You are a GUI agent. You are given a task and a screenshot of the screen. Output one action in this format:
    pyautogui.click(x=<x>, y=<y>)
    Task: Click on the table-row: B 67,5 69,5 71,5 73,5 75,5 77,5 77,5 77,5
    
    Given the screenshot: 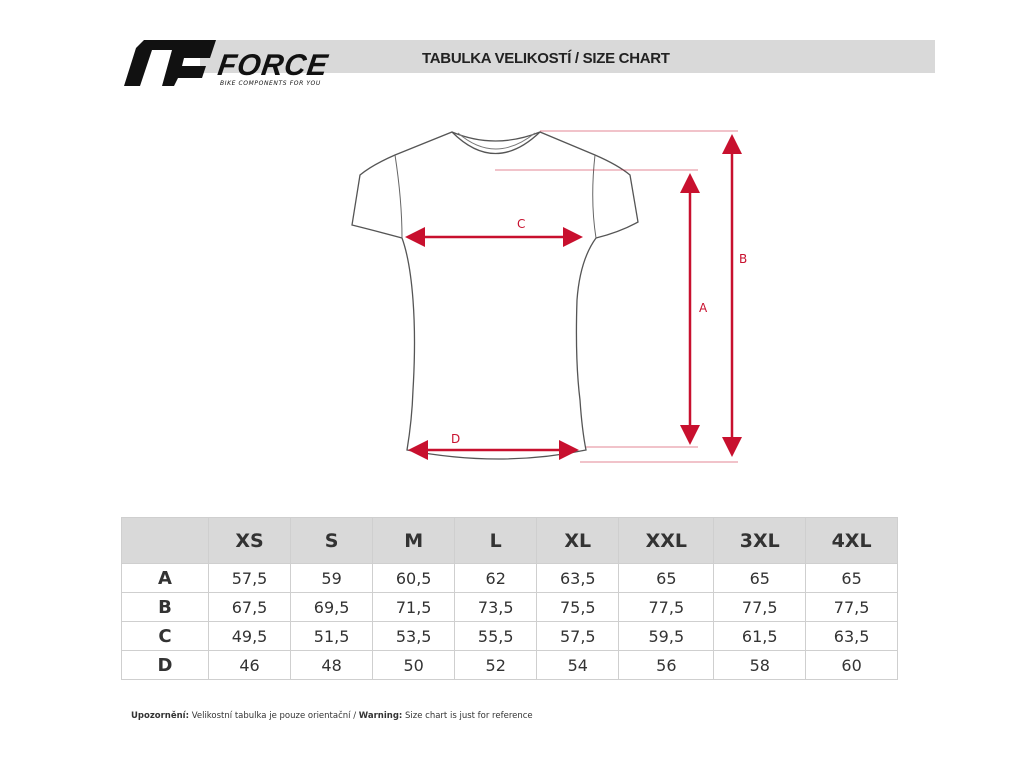 What is the action you would take?
    pyautogui.click(x=509, y=607)
    